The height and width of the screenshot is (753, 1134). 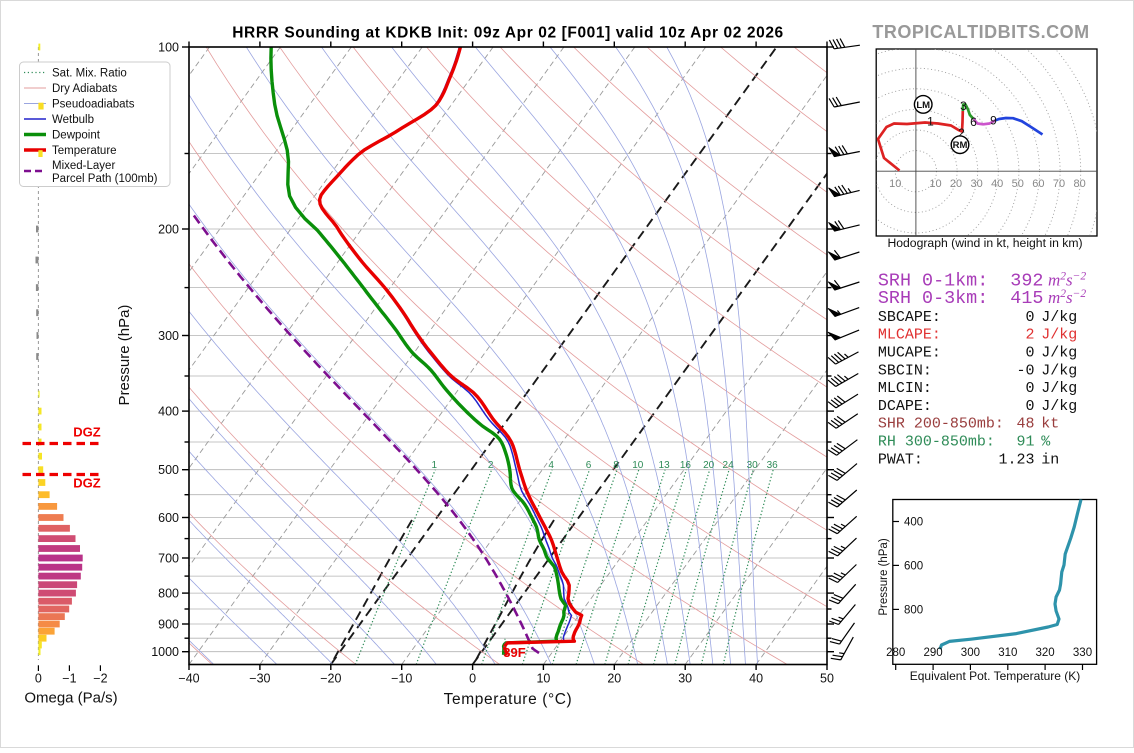 What do you see at coordinates (1026, 298) in the screenshot?
I see `svg-text: 415` at bounding box center [1026, 298].